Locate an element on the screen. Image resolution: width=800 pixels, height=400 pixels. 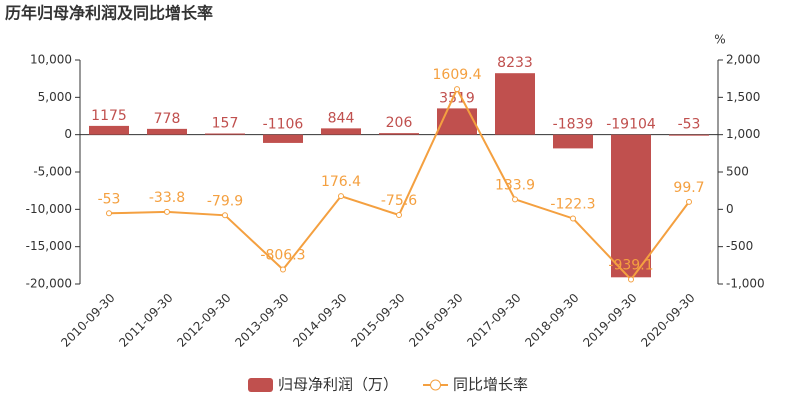
bar-label: -19104 is located at coordinates (631, 125).